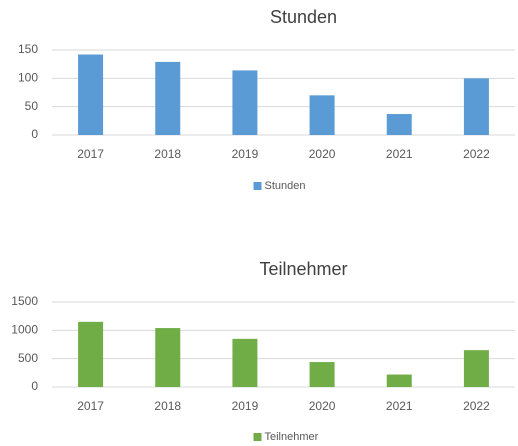 The width and height of the screenshot is (518, 446). I want to click on y-tick-label: 50, so click(32, 106).